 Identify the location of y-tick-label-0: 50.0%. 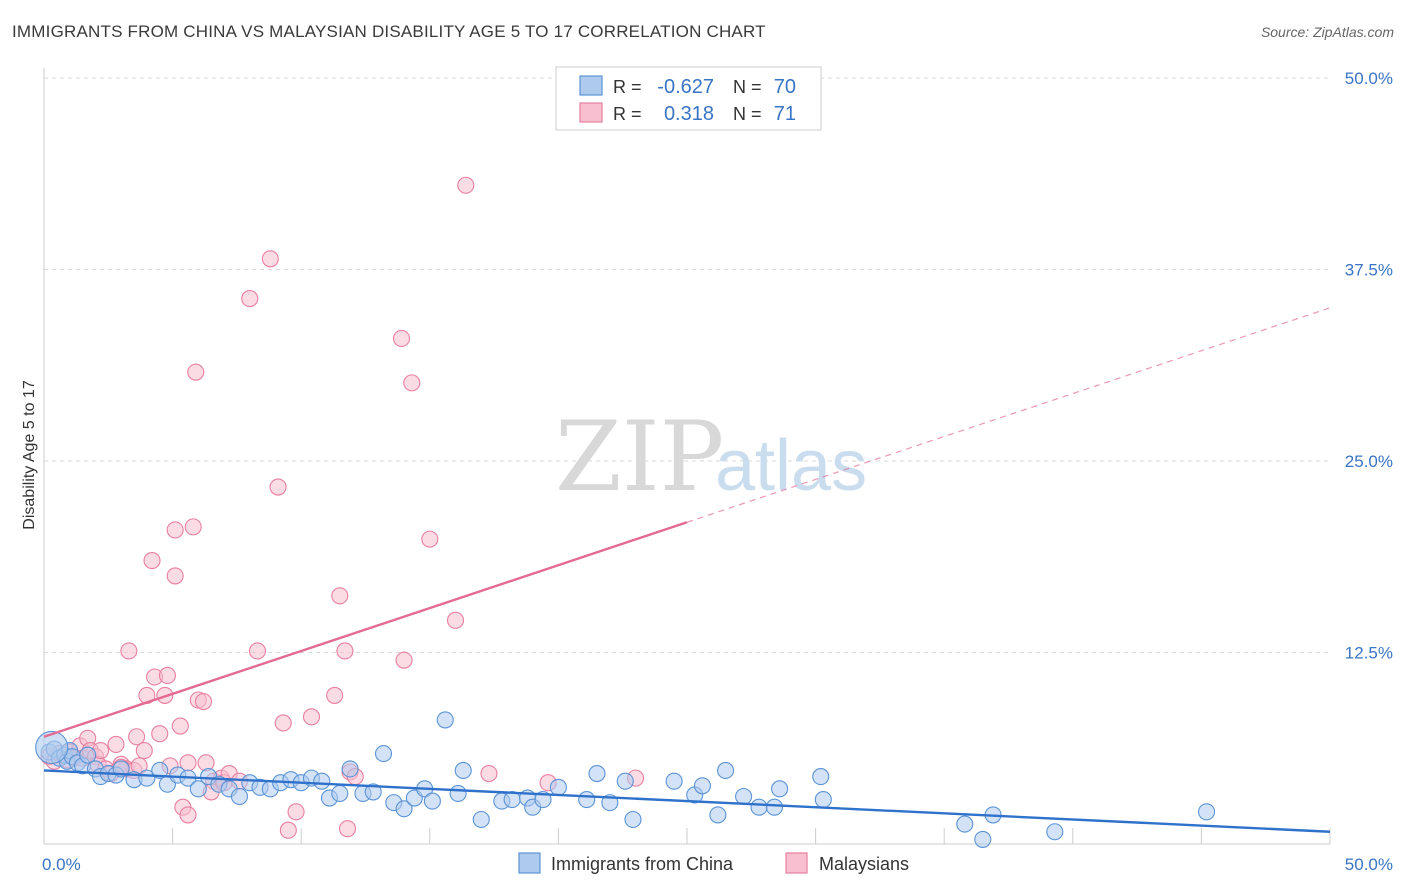
(1369, 78).